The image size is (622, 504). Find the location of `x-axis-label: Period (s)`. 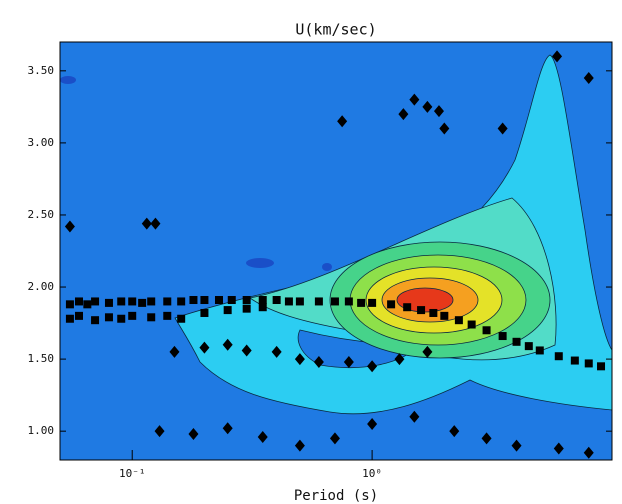

x-axis-label: Period (s) is located at coordinates (336, 496).